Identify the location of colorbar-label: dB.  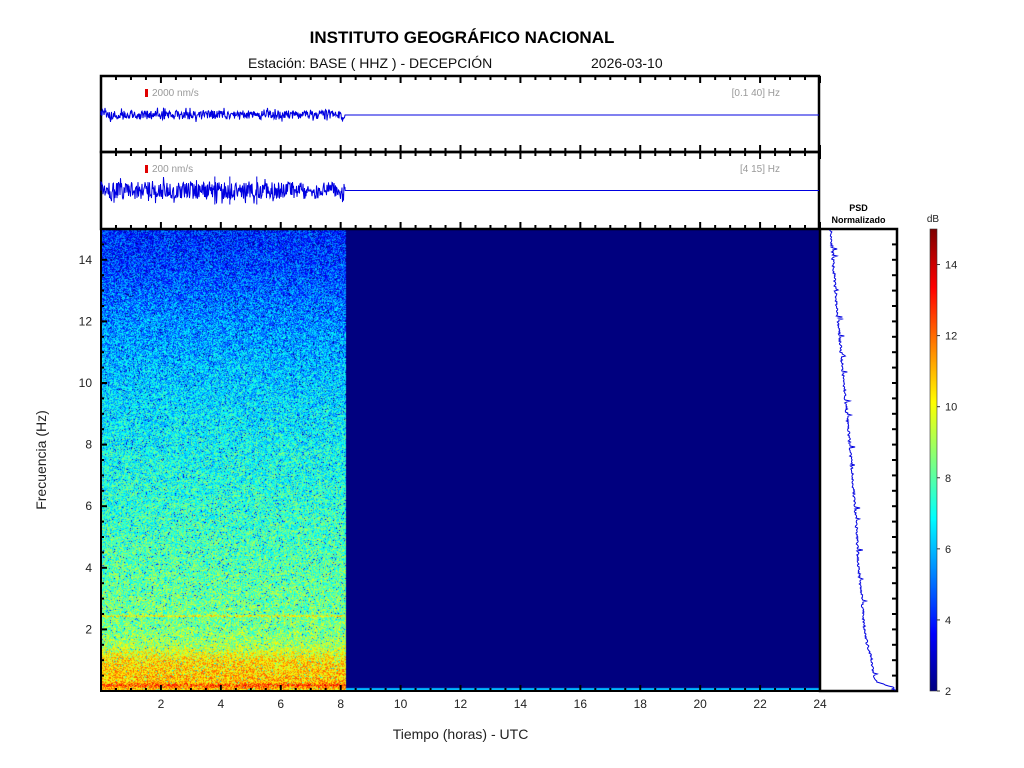
(933, 219).